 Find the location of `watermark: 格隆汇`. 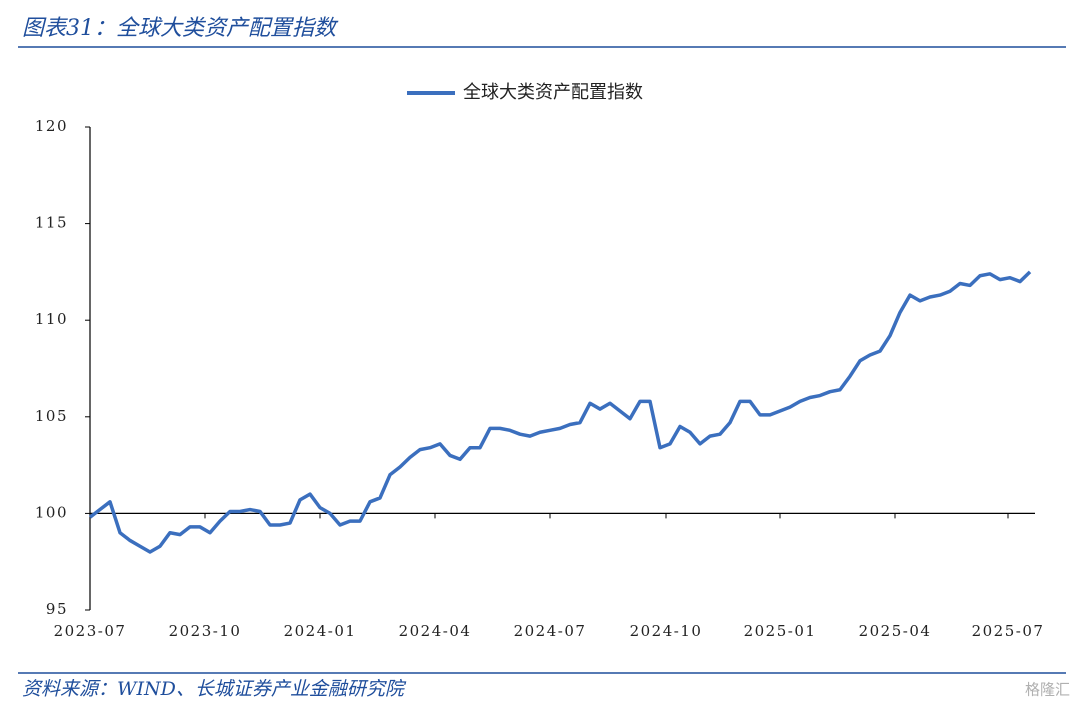

watermark: 格隆汇 is located at coordinates (1047, 690).